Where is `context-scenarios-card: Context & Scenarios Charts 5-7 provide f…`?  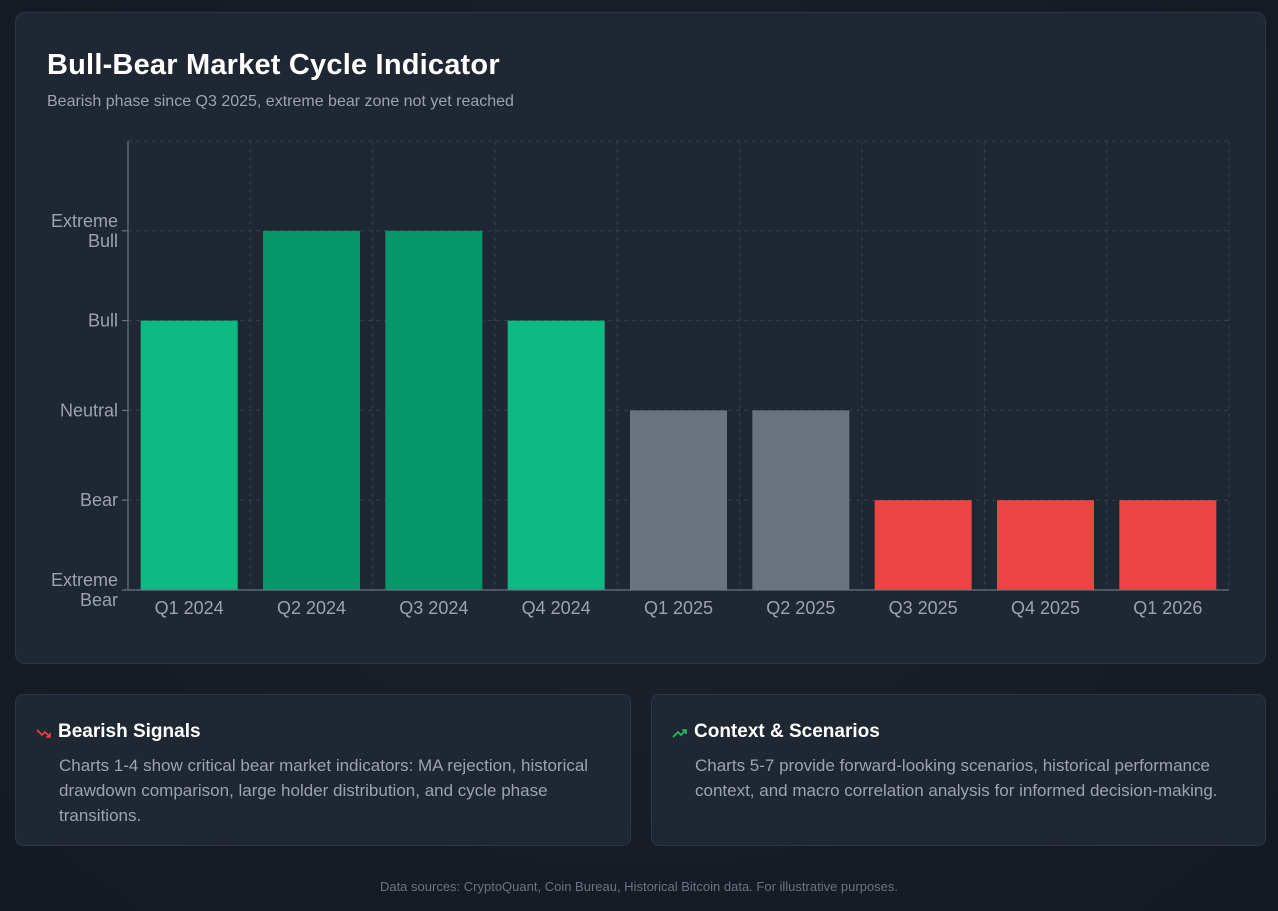
context-scenarios-card: Context & Scenarios Charts 5-7 provide f… is located at coordinates (958, 770).